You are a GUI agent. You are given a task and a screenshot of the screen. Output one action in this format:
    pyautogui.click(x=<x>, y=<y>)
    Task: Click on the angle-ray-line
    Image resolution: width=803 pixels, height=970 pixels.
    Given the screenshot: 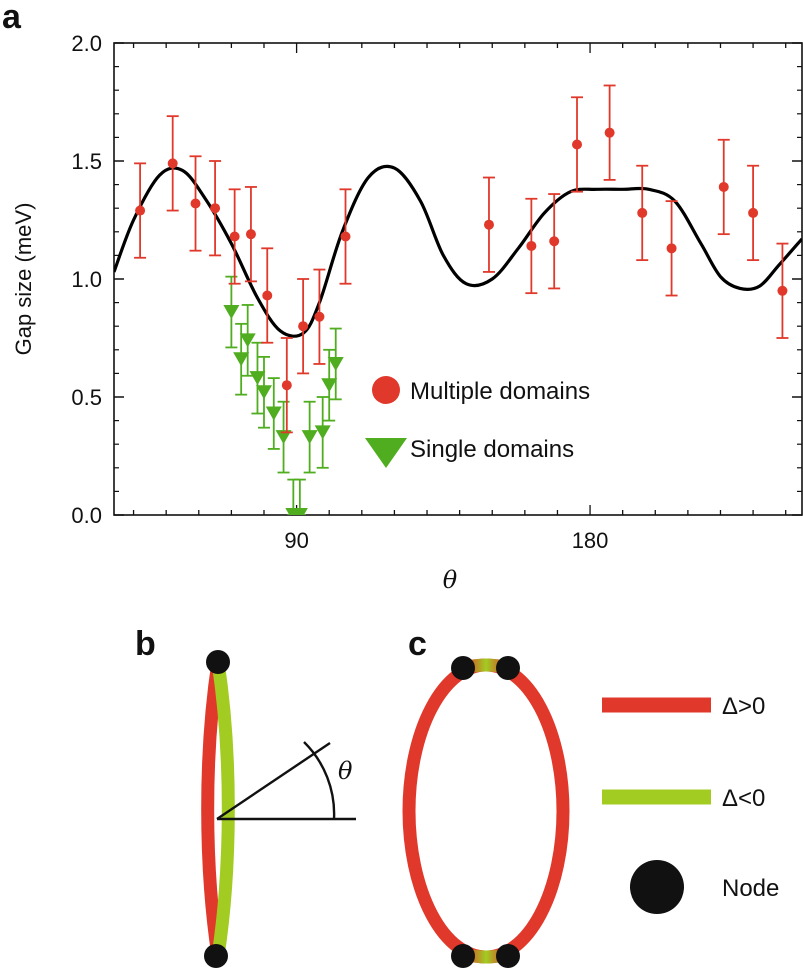 What is the action you would take?
    pyautogui.click(x=273, y=781)
    